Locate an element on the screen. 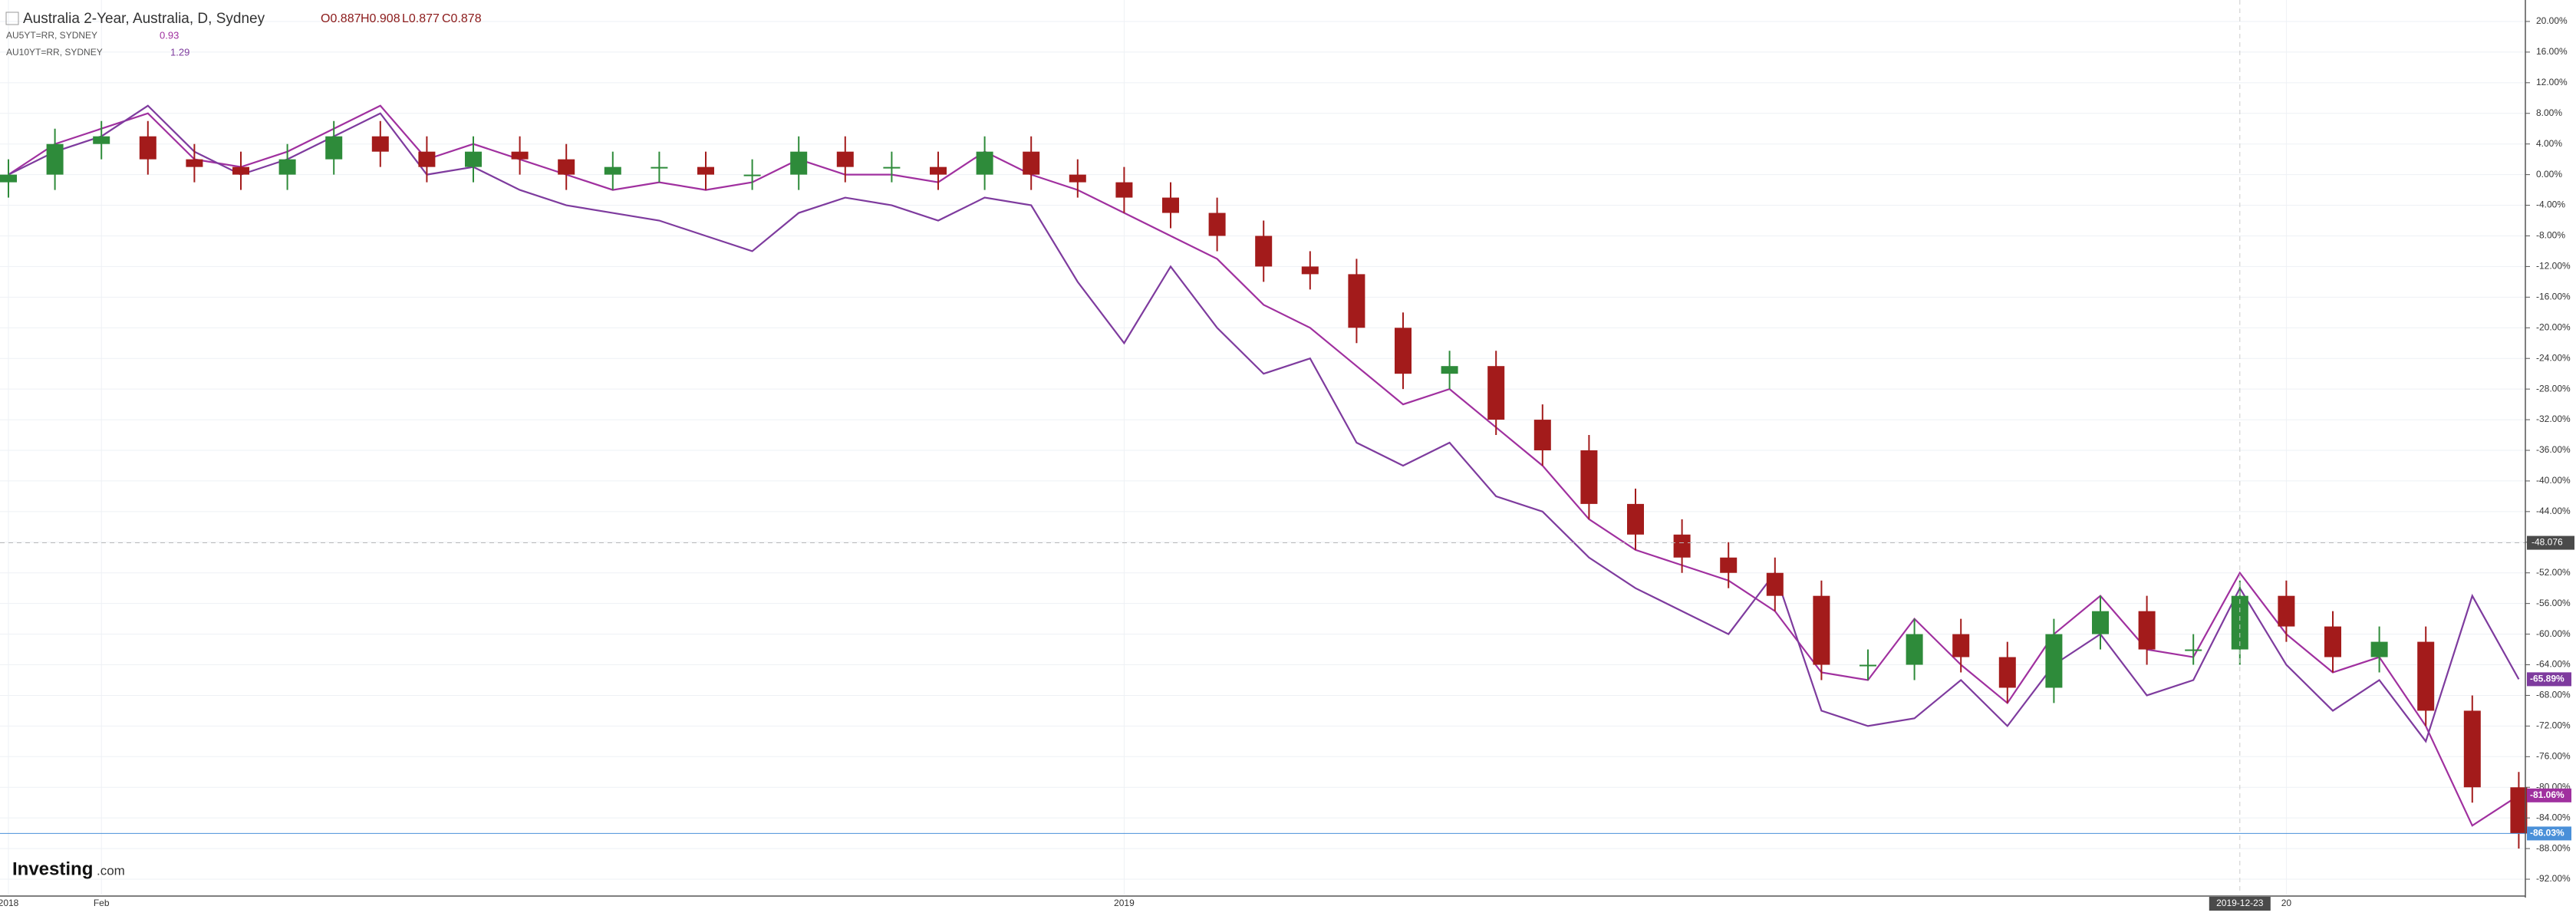  legend-label: AU10YT=RR, SYDNEY is located at coordinates (54, 52).